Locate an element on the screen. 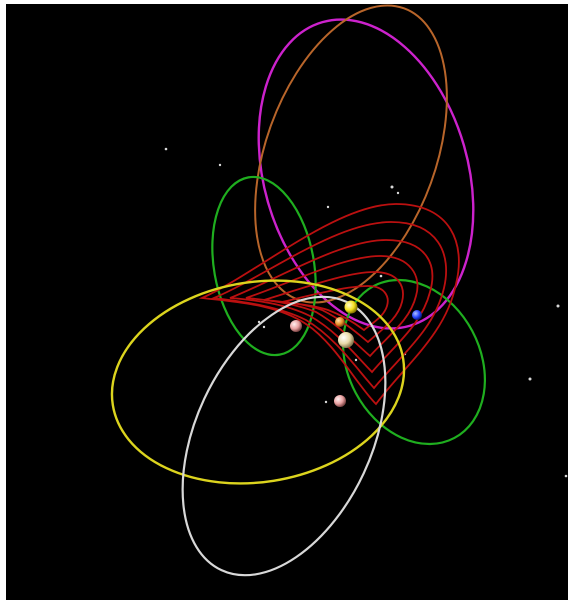 This screenshot has width=571, height=604. pink-planet-lower is located at coordinates (340, 401).